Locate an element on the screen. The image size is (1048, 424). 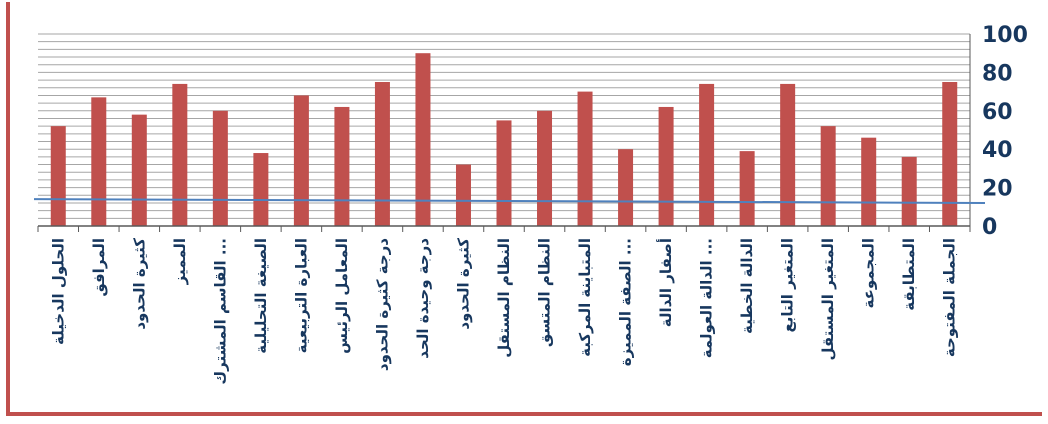
category-label: المعامل الرئيس is located at coordinates (342, 296).